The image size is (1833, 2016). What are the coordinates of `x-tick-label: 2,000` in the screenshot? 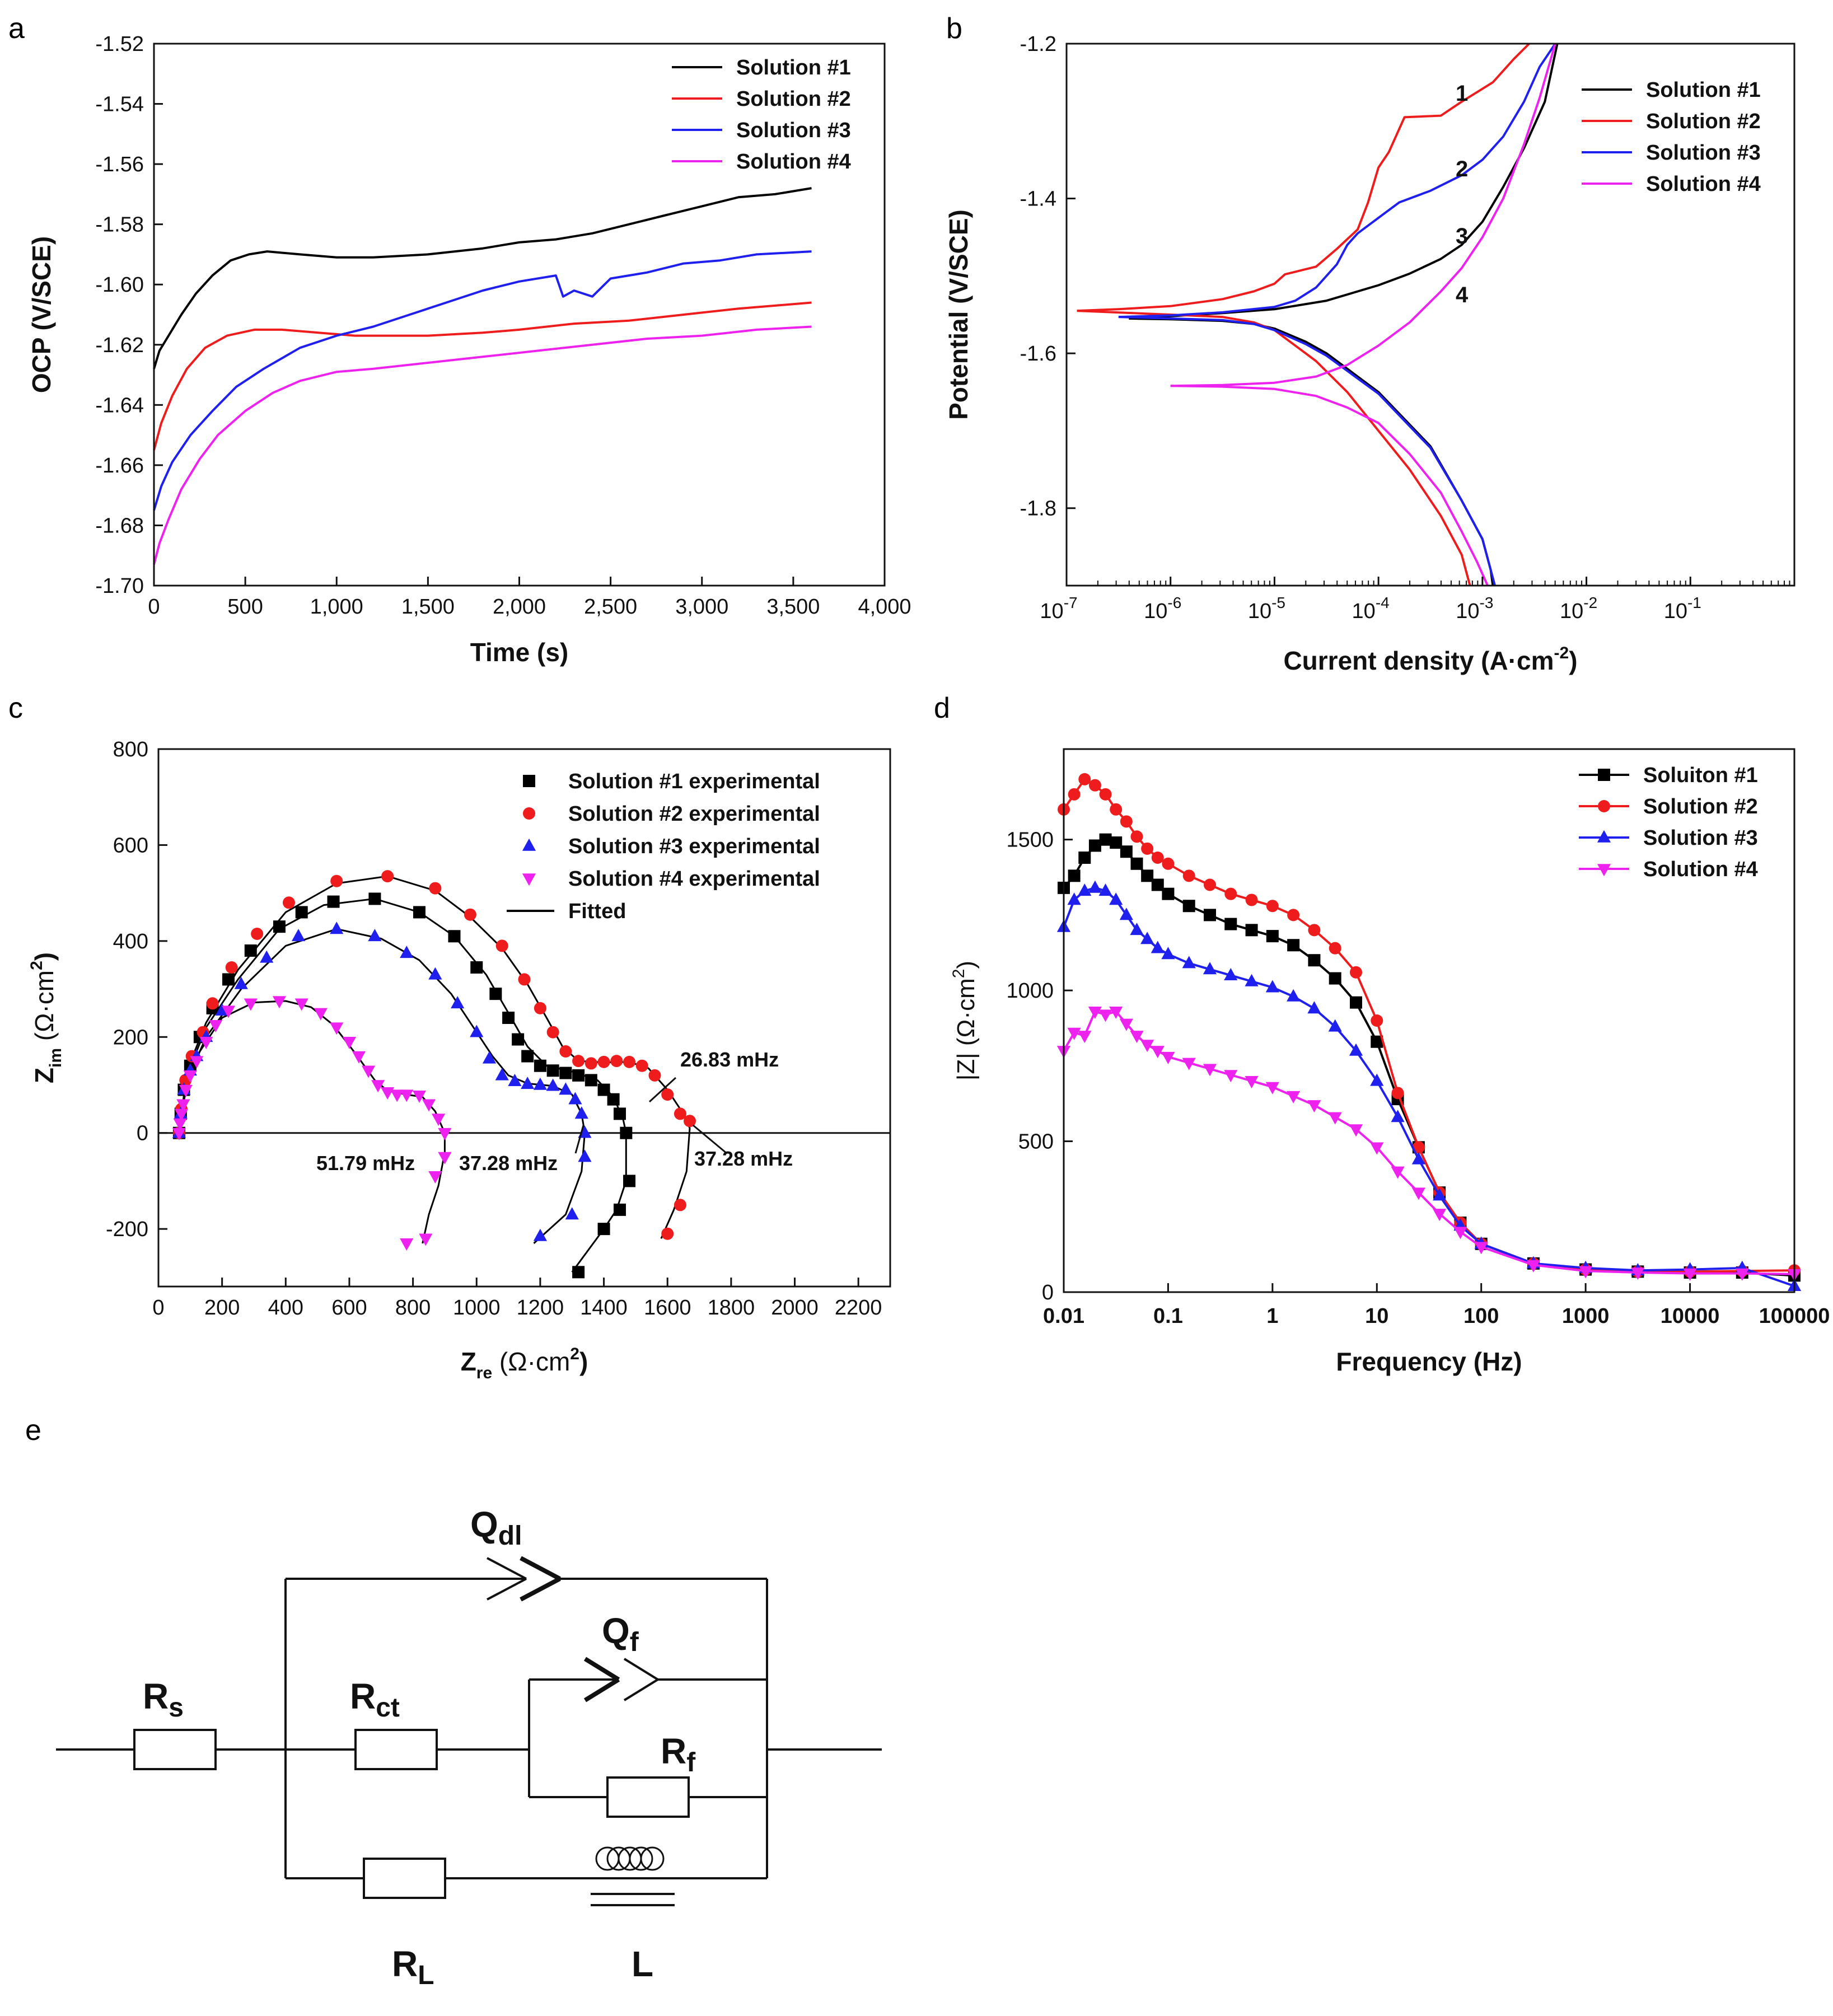 It's located at (519, 607).